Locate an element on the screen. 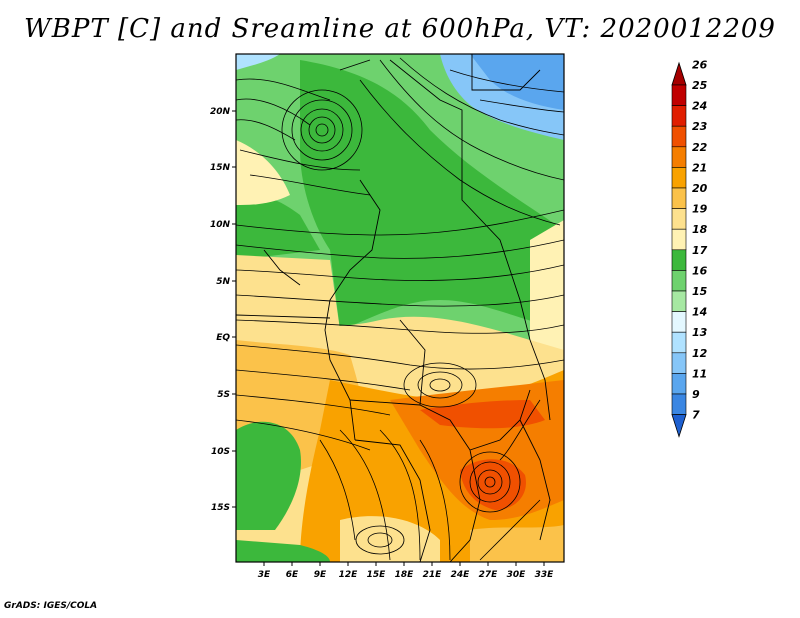 This screenshot has width=800, height=618. colorbar-label: 23 is located at coordinates (700, 126).